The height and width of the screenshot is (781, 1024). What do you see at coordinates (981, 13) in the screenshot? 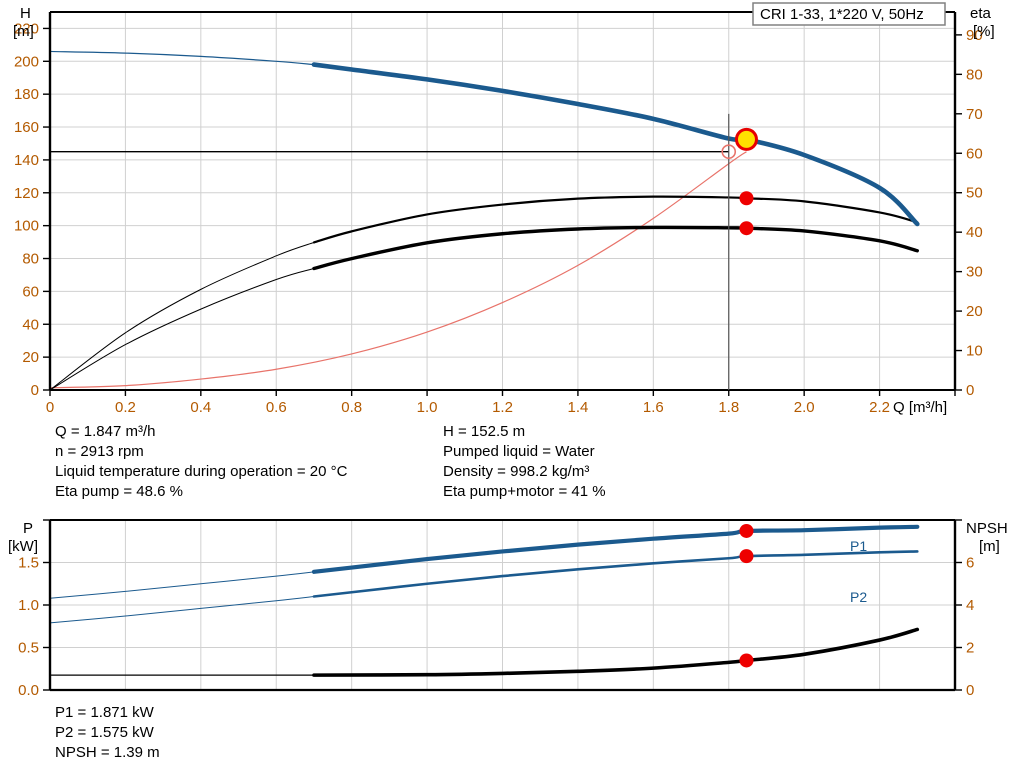
I see `main-y2-axis-title-line1: eta` at bounding box center [981, 13].